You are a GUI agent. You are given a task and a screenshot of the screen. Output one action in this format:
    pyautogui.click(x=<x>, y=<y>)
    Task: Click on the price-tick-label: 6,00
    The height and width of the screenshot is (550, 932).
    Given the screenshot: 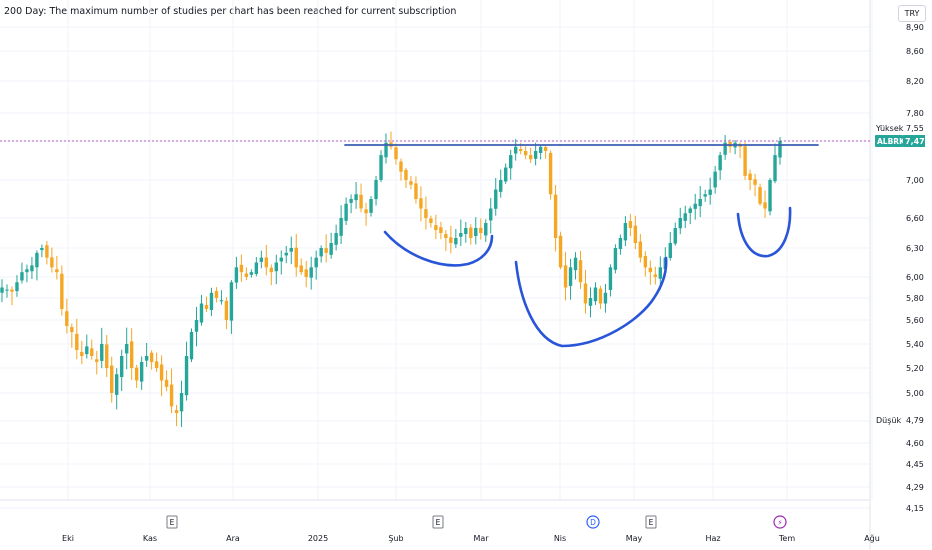 What is the action you would take?
    pyautogui.click(x=915, y=277)
    